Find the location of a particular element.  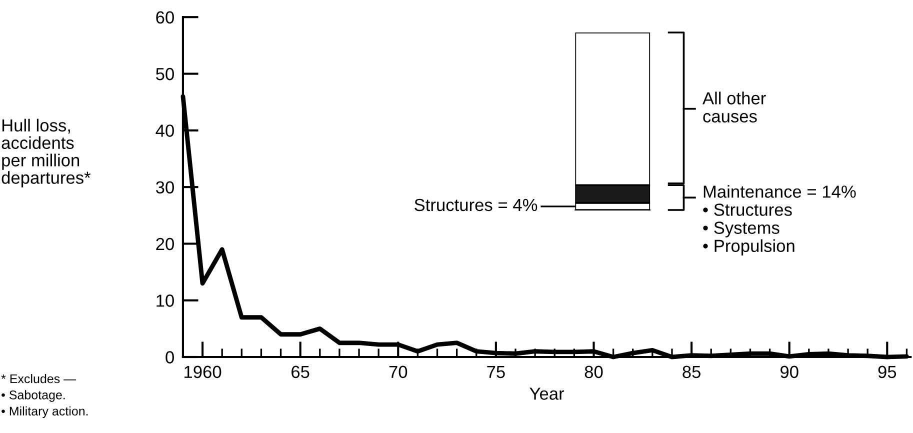

annotation: Structures = 4% is located at coordinates (476, 205).